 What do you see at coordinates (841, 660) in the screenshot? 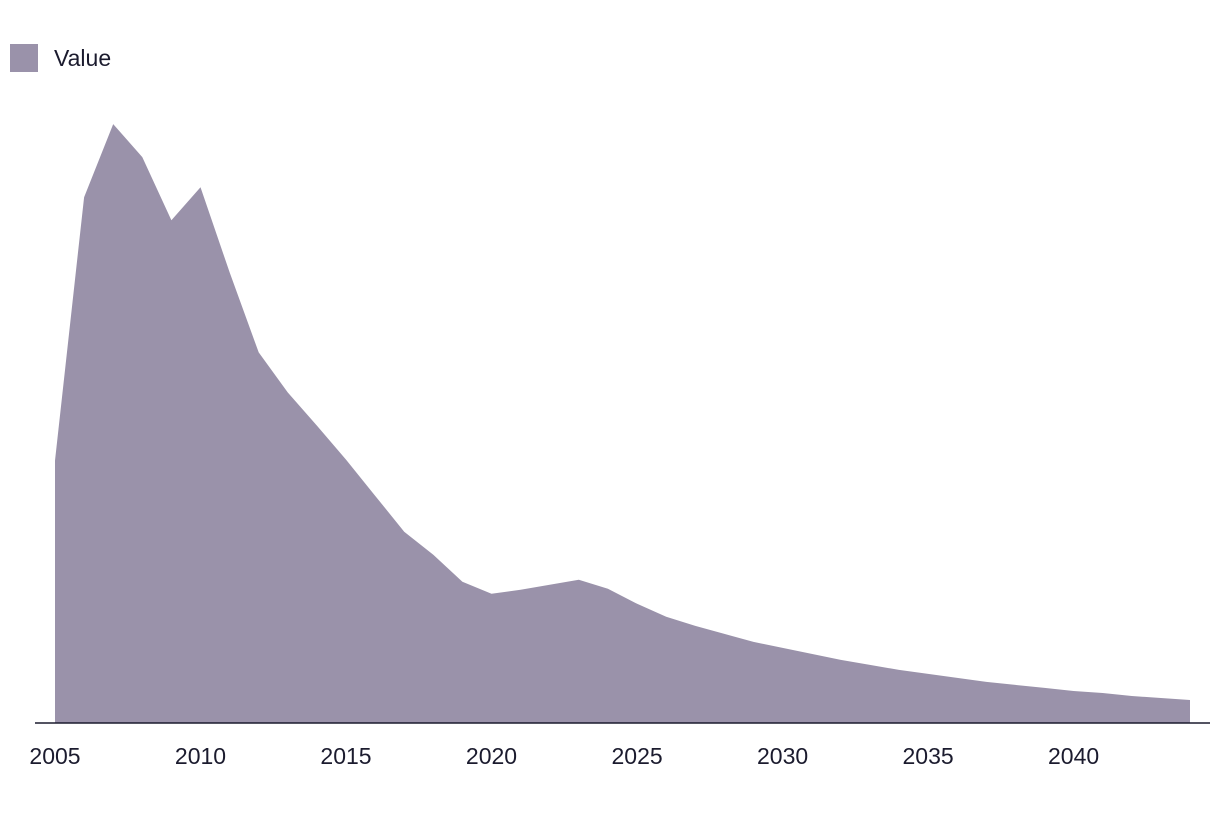
I see `data-point-2032` at bounding box center [841, 660].